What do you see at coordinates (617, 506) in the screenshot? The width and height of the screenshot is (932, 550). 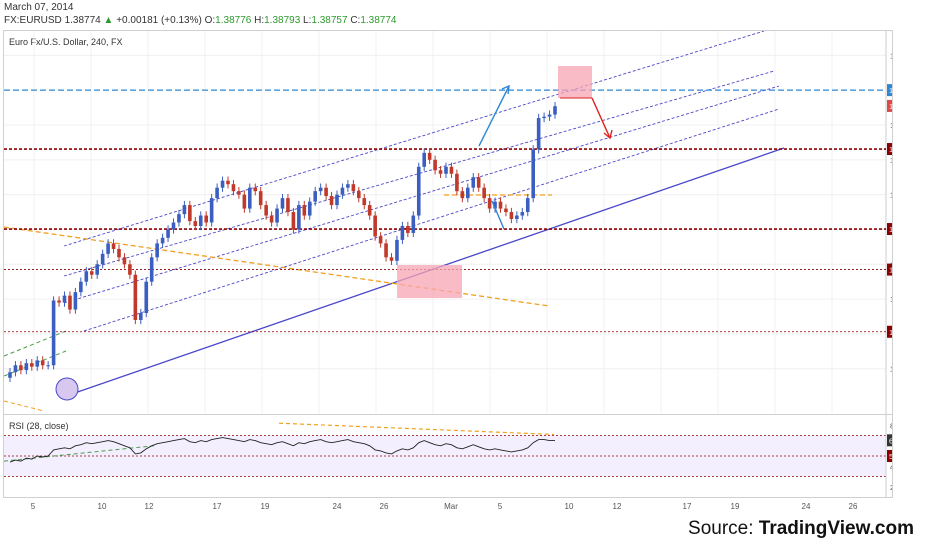 I see `time-tick-12: 12` at bounding box center [617, 506].